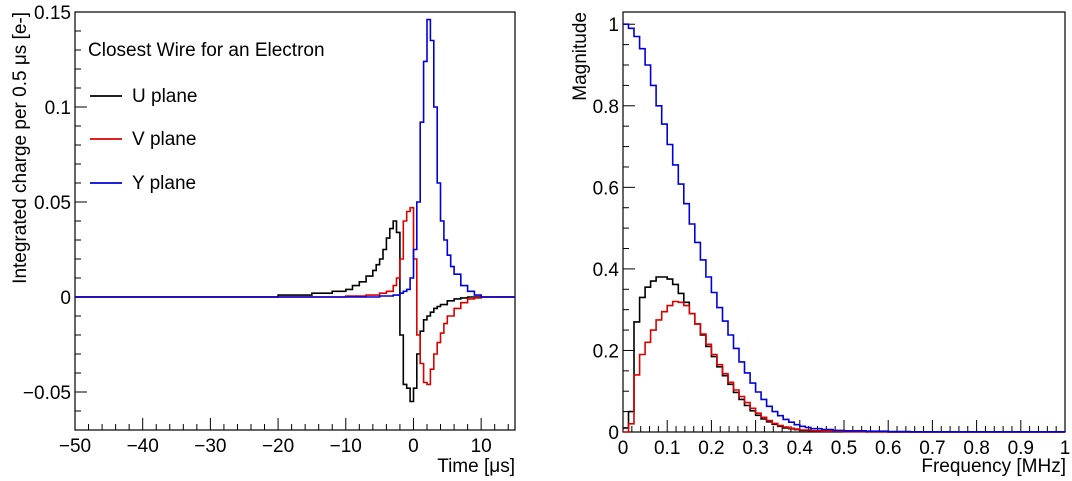  What do you see at coordinates (278, 446) in the screenshot?
I see `x-tick-label: −20` at bounding box center [278, 446].